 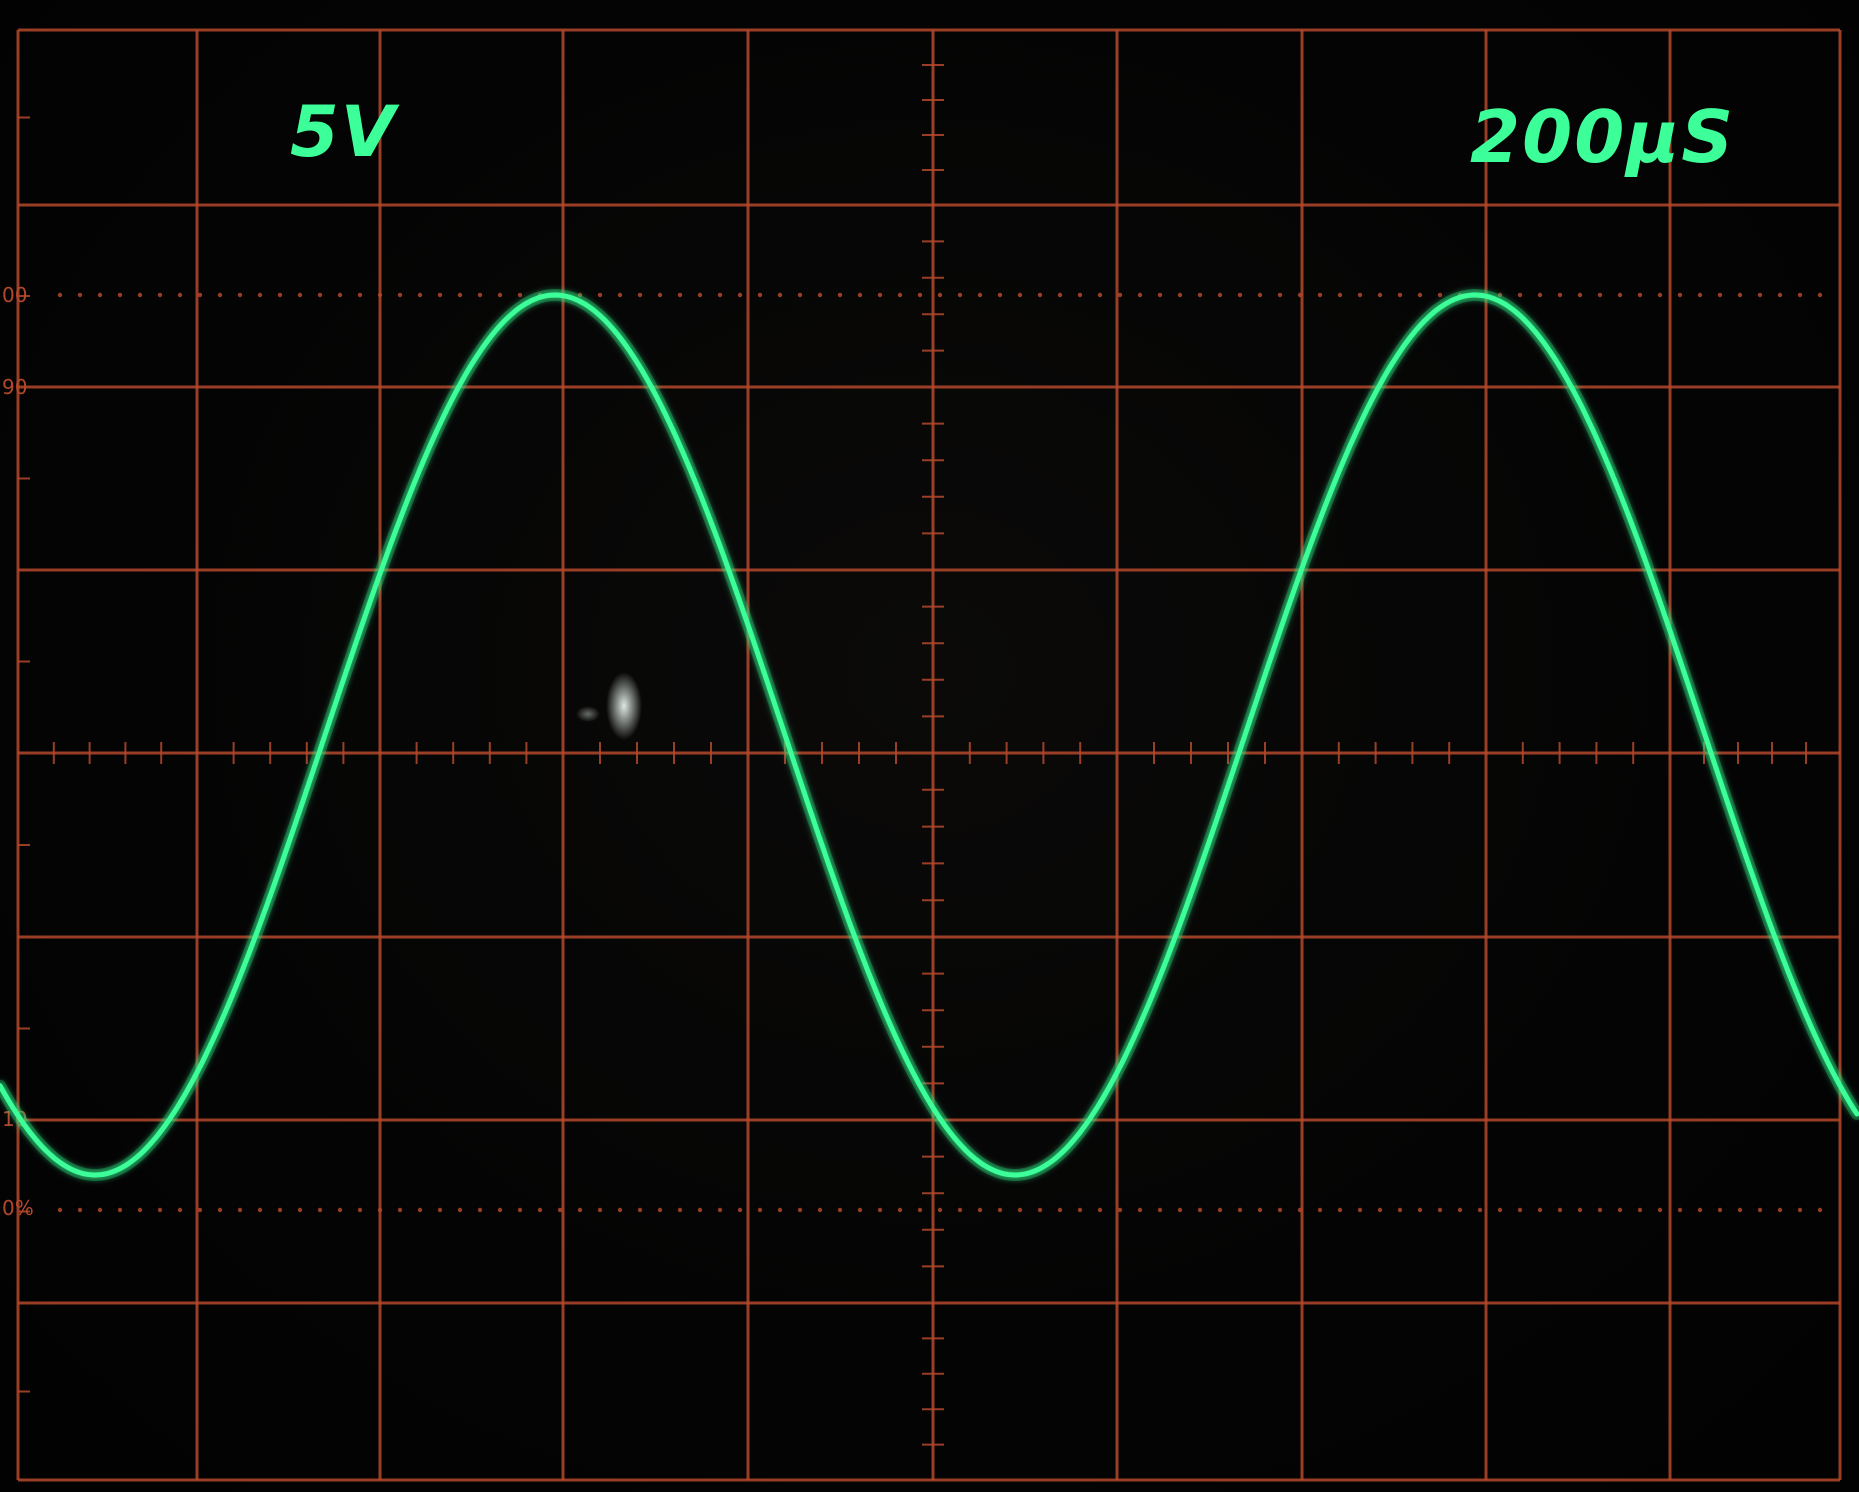 What do you see at coordinates (14, 387) in the screenshot?
I see `mark-label-90: 90` at bounding box center [14, 387].